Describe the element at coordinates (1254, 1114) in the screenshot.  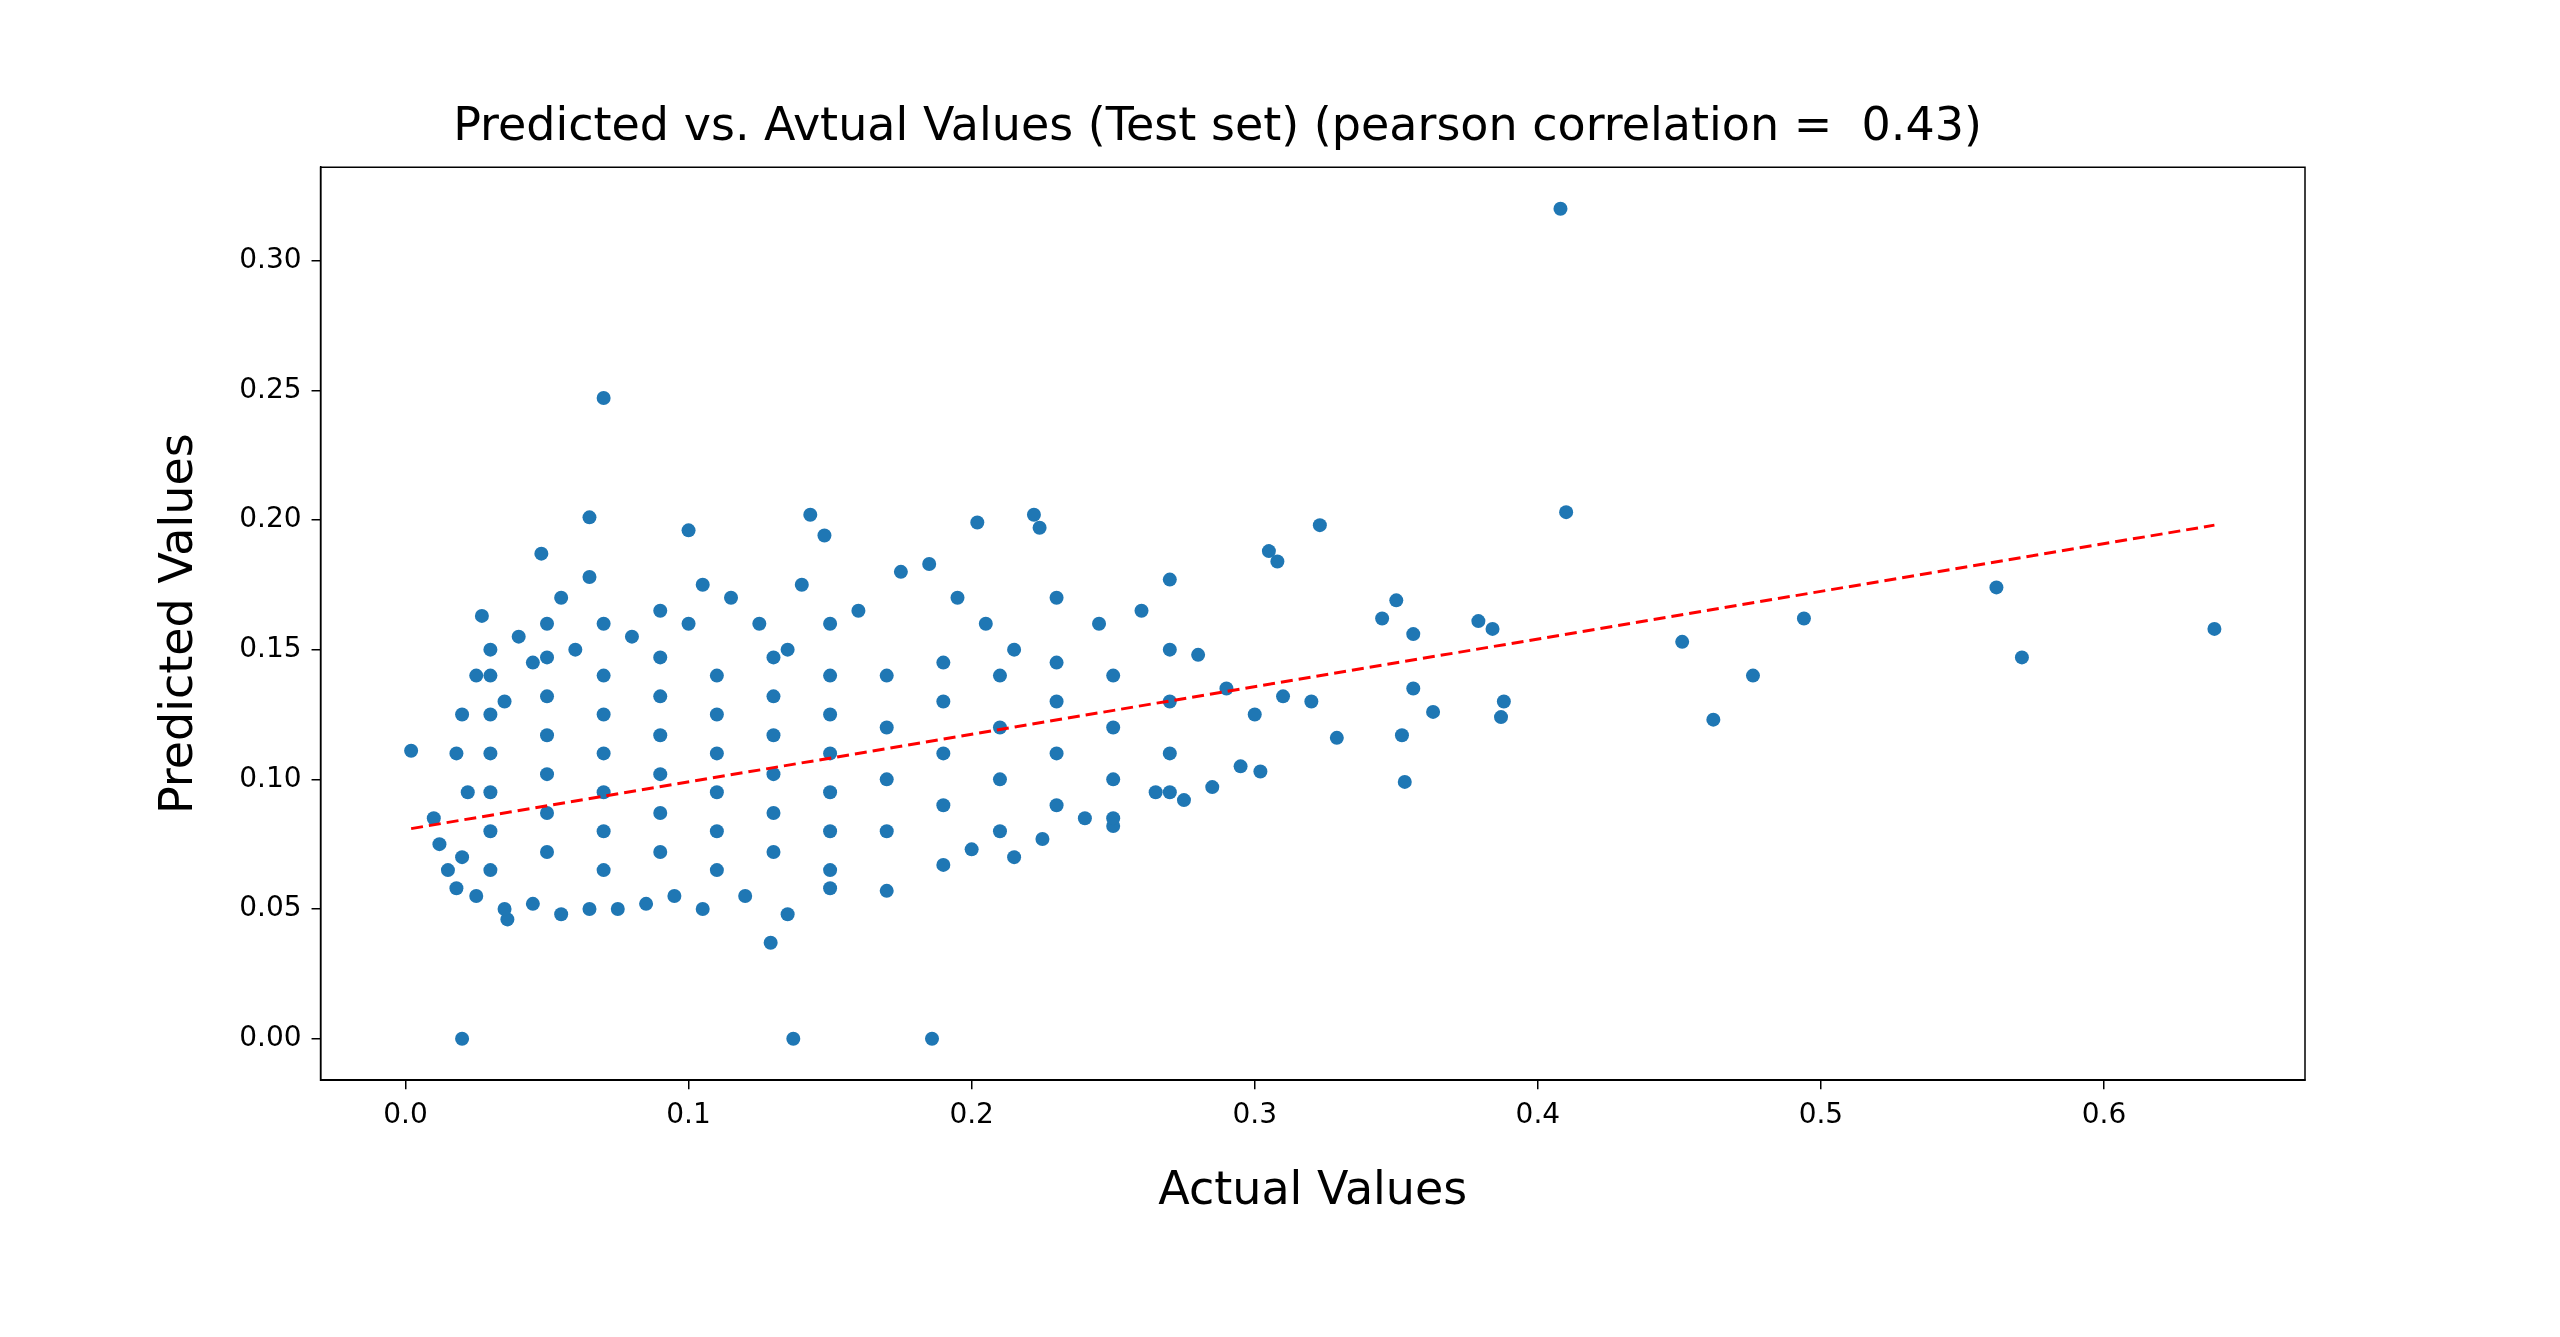
I see `x-tick-label: 0.3` at that location.